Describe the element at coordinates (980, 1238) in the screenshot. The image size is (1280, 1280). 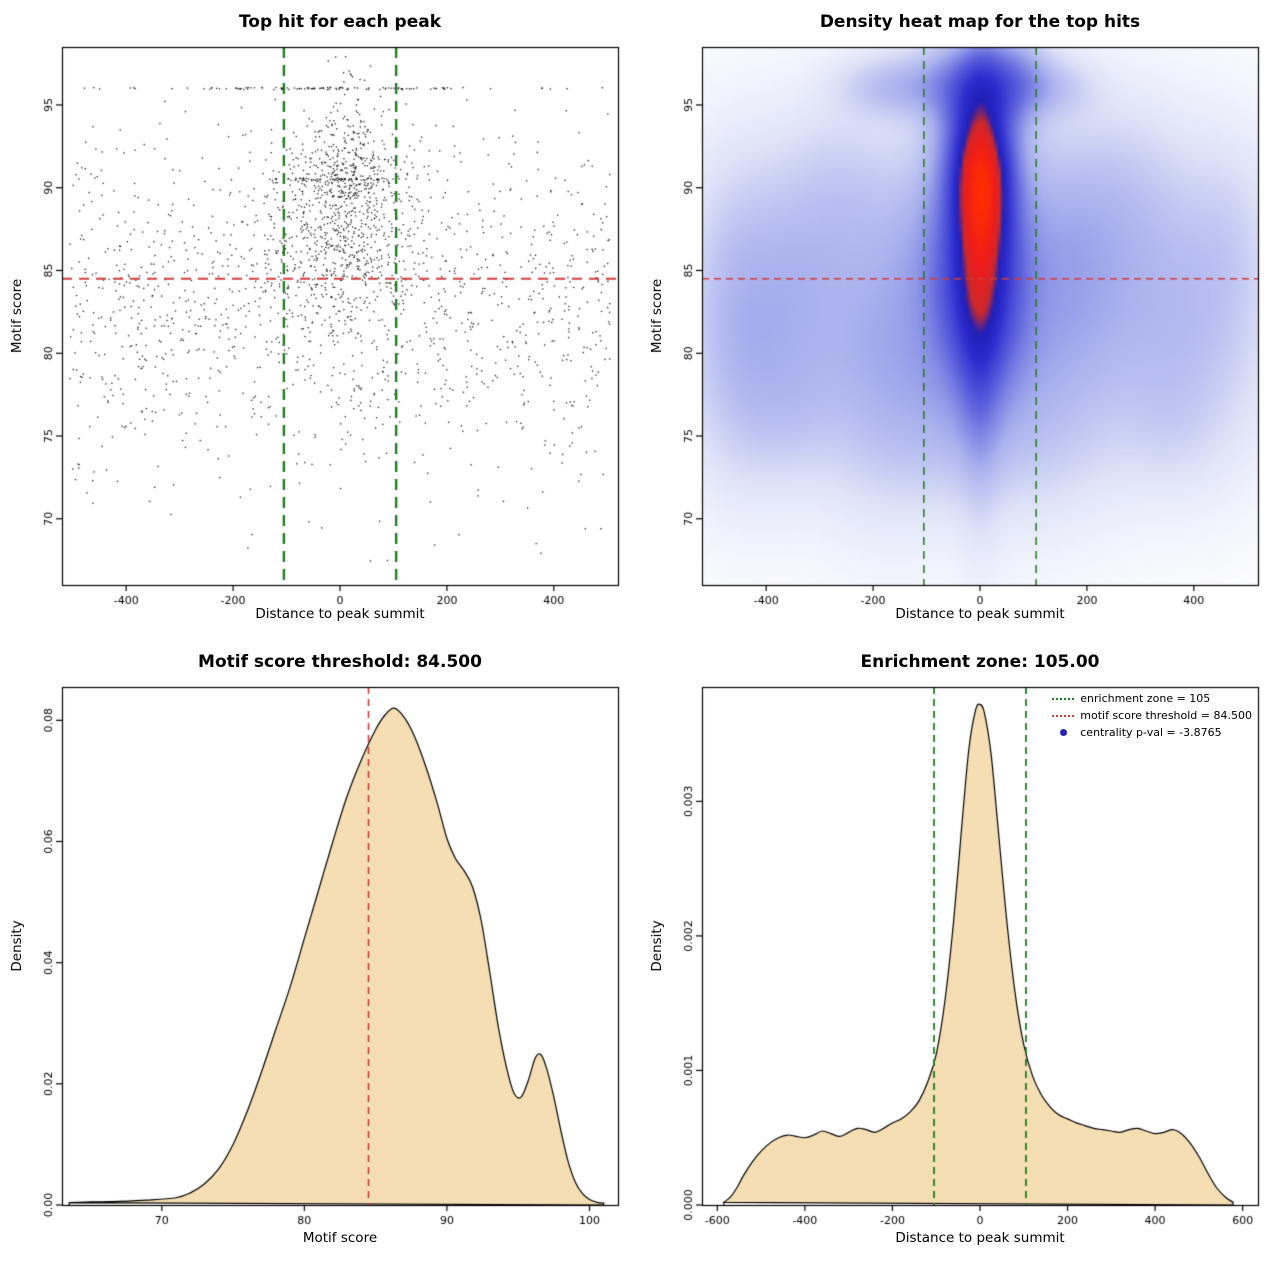
I see `distance-density-x-axis-label: Distance to peak summit` at that location.